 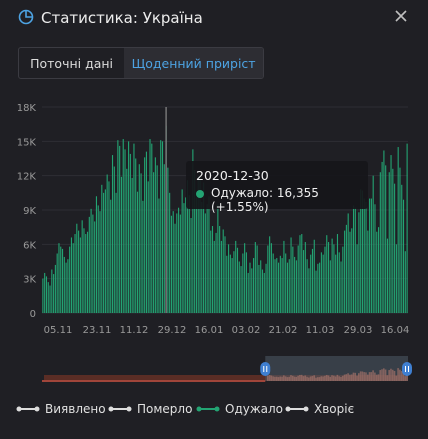 I want to click on legend-item-recovered: Одужало, so click(x=239, y=409).